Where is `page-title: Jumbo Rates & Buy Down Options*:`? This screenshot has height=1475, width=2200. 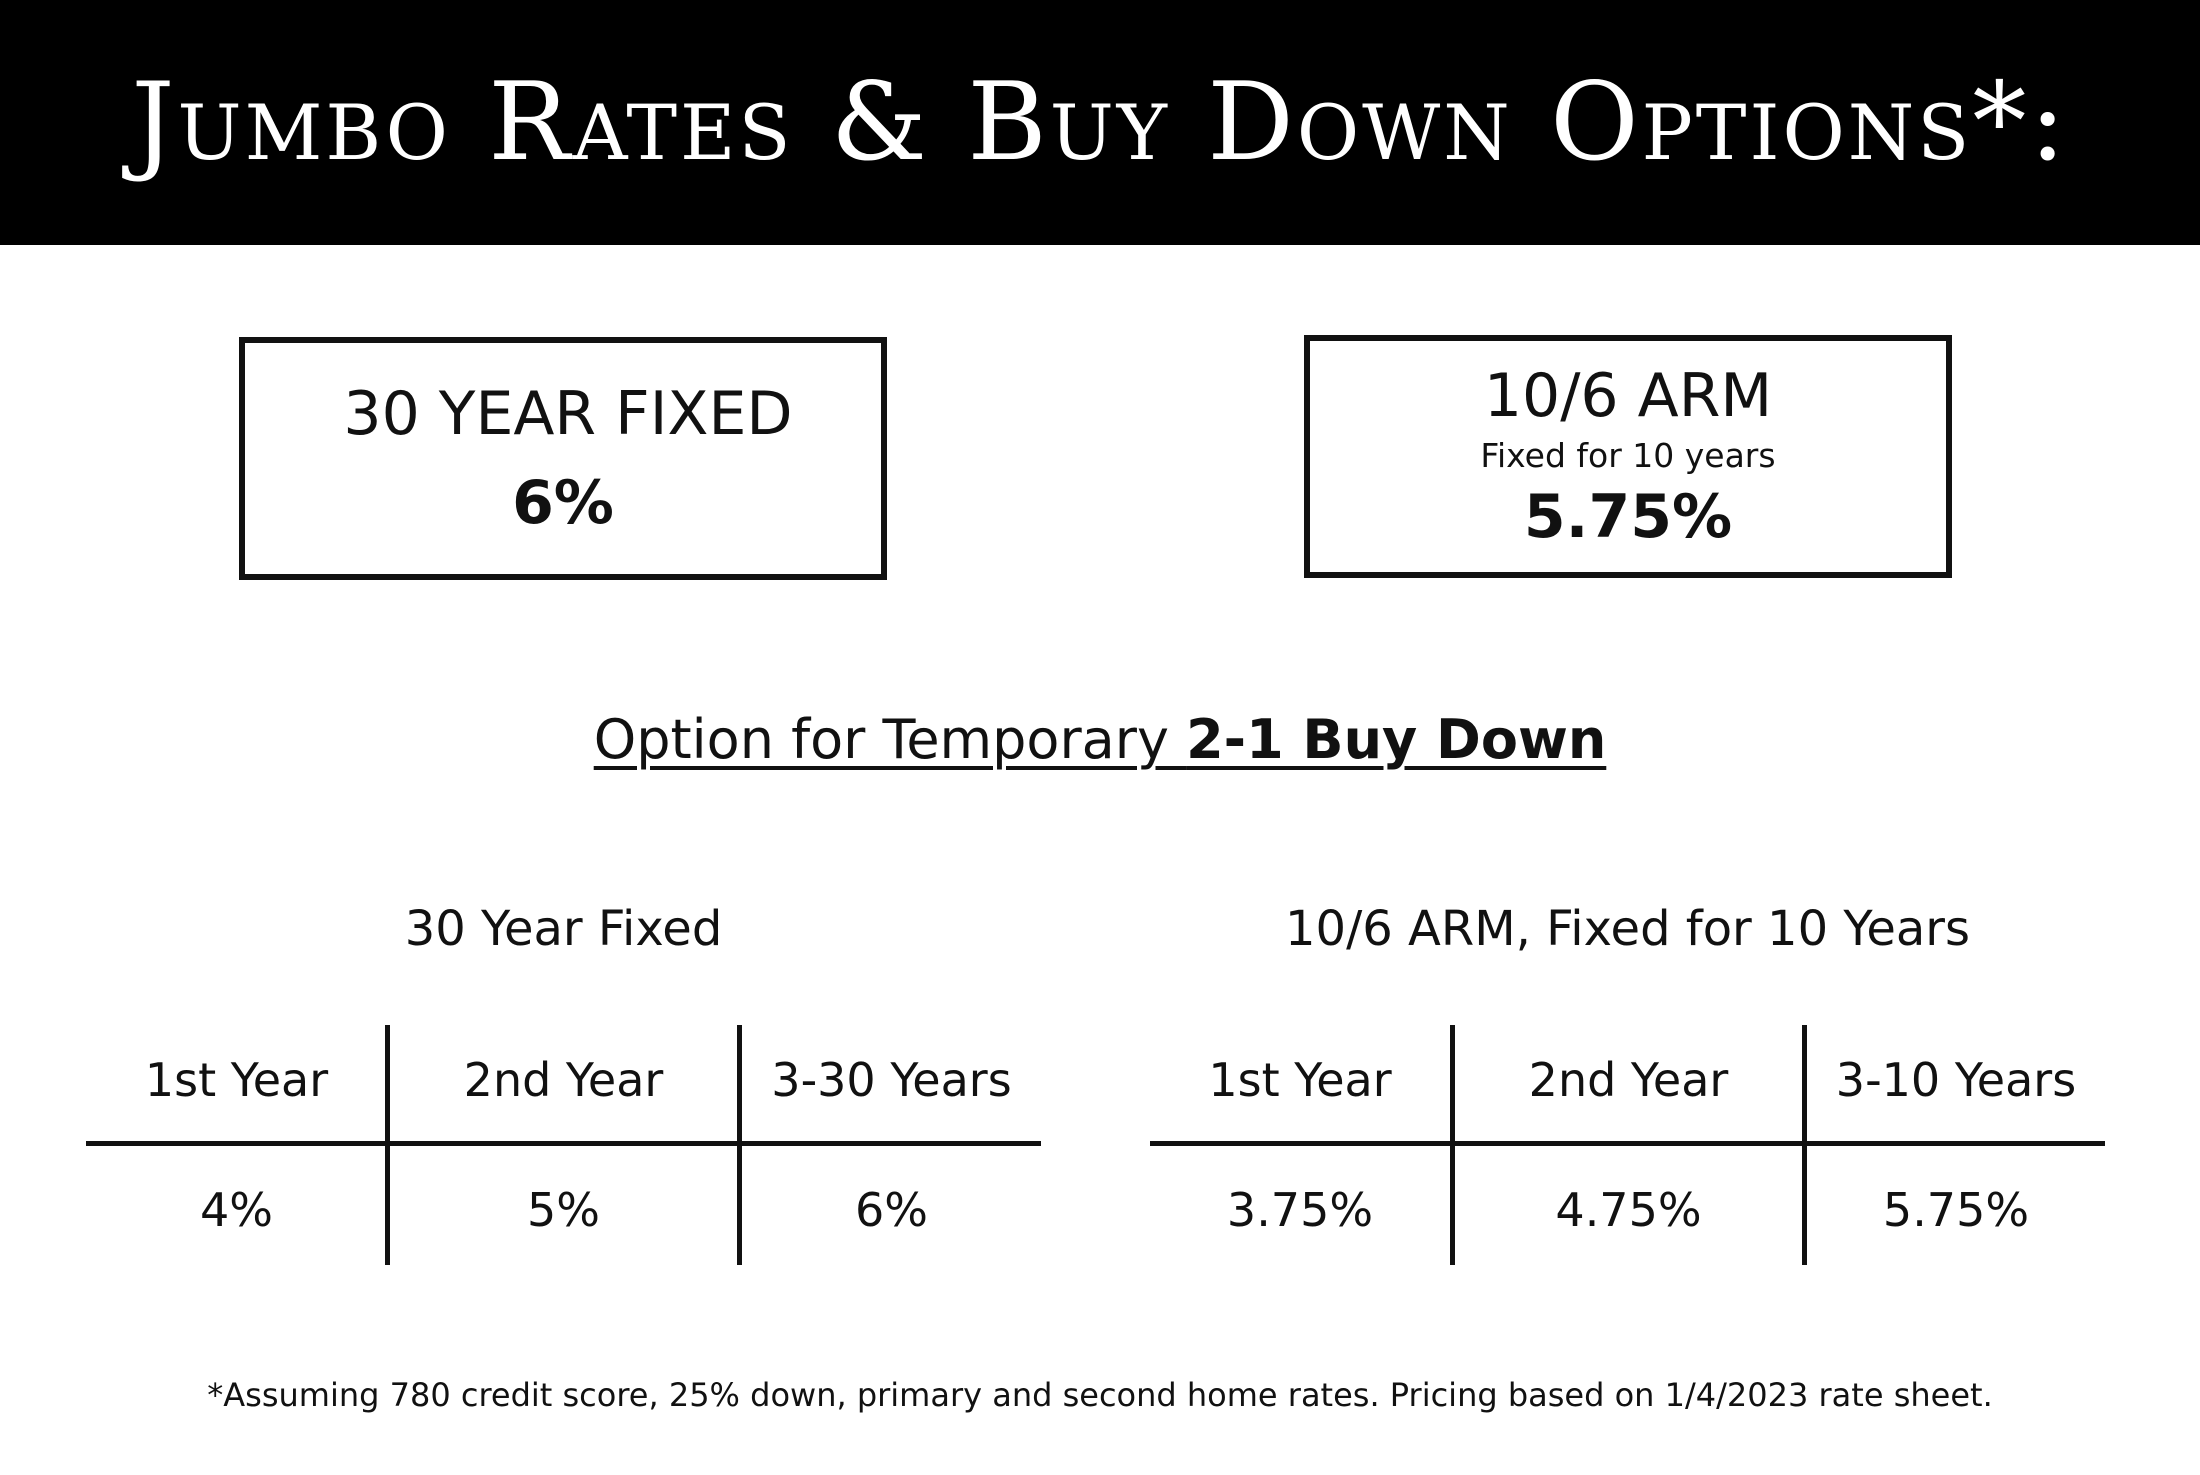
page-title: Jumbo Rates & Buy Down Options*: is located at coordinates (1100, 122).